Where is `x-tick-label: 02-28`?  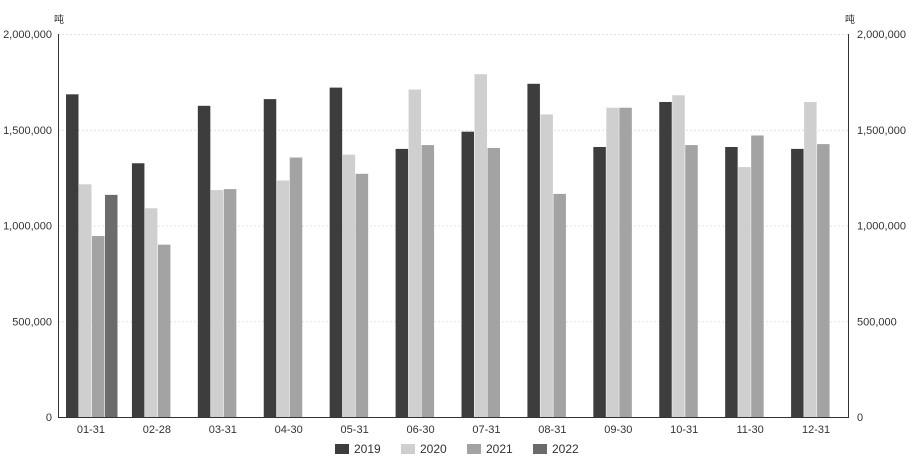
x-tick-label: 02-28 is located at coordinates (157, 430).